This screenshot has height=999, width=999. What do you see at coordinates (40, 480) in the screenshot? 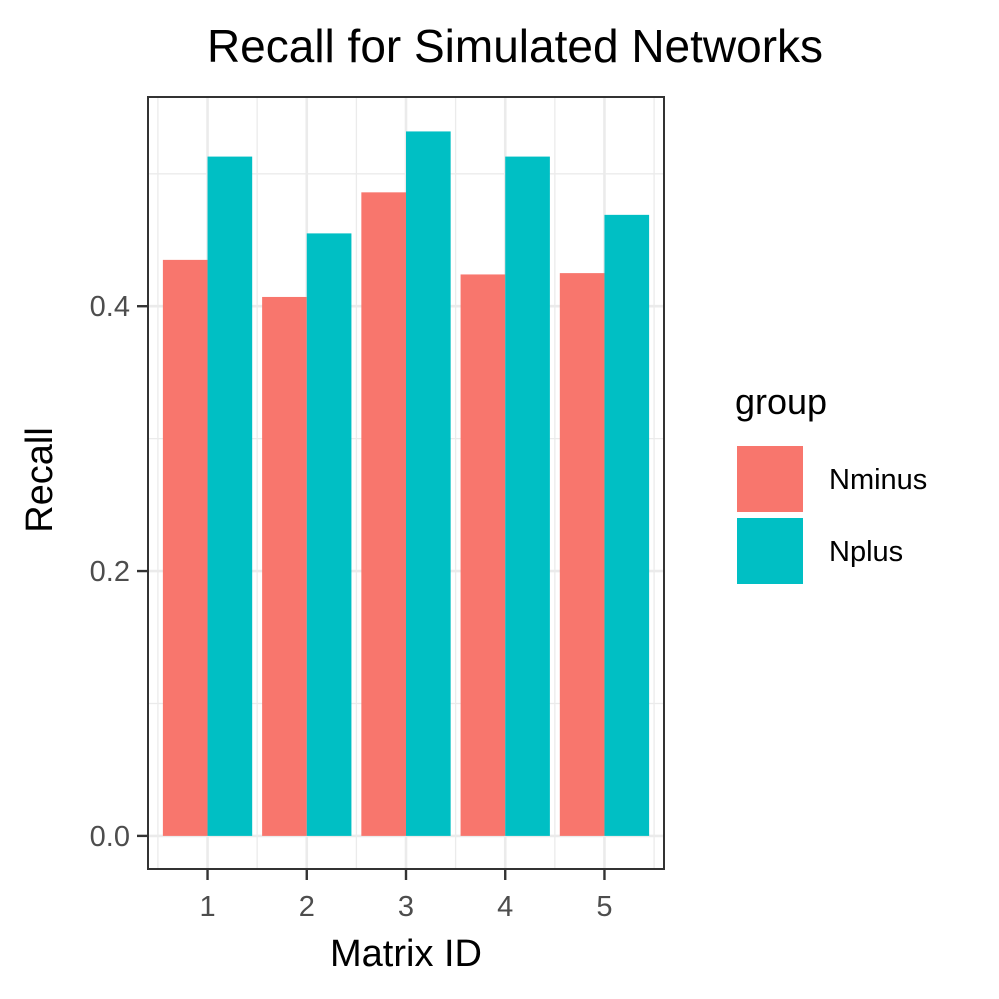
I see `y-axis-title: Recall` at bounding box center [40, 480].